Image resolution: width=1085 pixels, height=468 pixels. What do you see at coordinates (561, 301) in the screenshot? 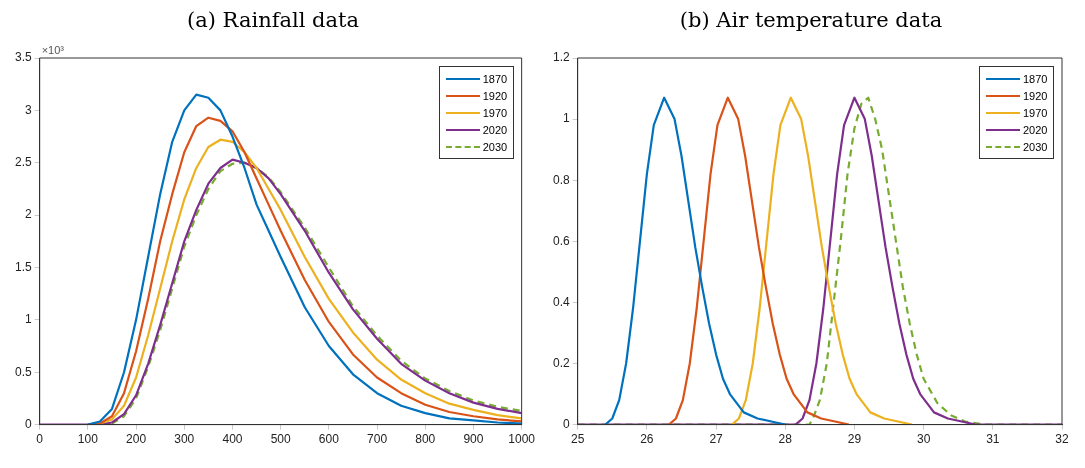
I see `y-tick-label: 0.4` at bounding box center [561, 301].